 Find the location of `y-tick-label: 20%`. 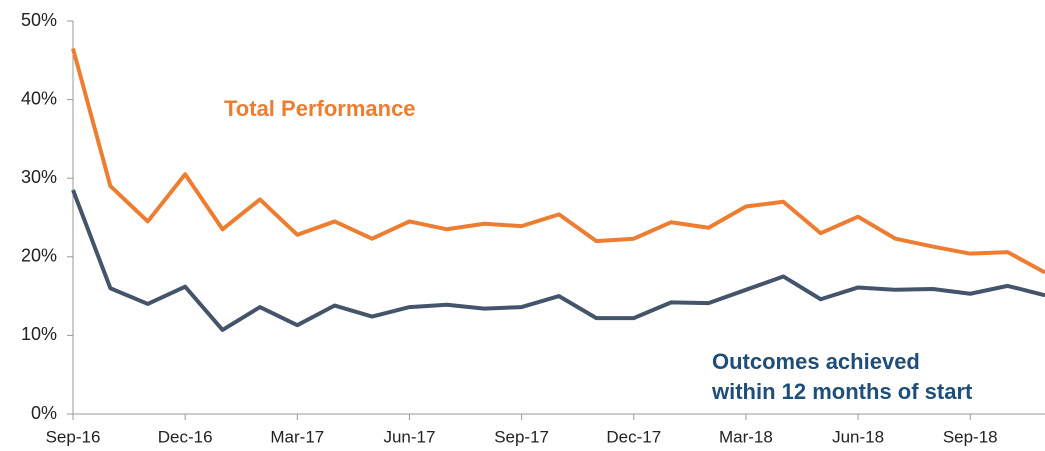

y-tick-label: 20% is located at coordinates (39, 256).